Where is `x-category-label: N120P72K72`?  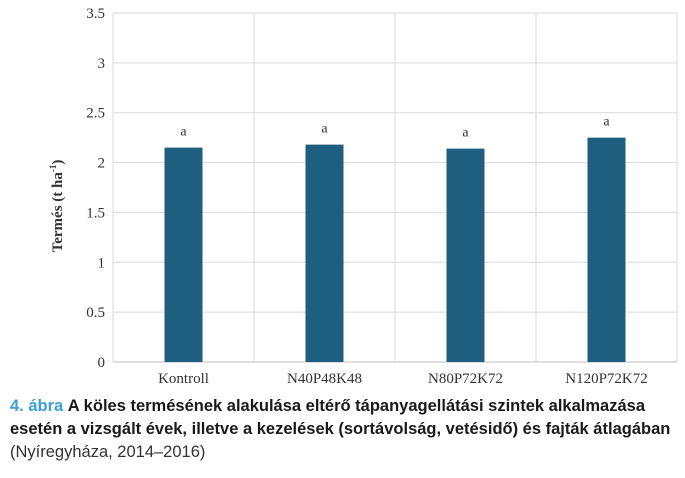 x-category-label: N120P72K72 is located at coordinates (606, 379).